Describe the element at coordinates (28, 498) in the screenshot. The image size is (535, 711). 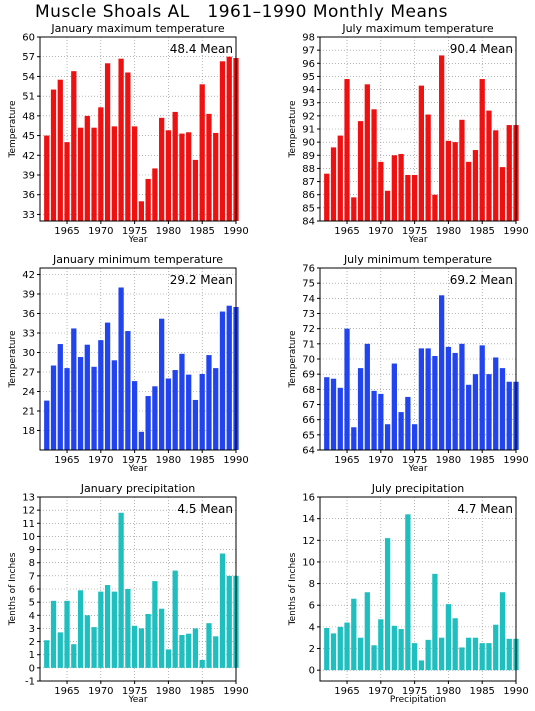
I see `y-tick-label: 13` at that location.